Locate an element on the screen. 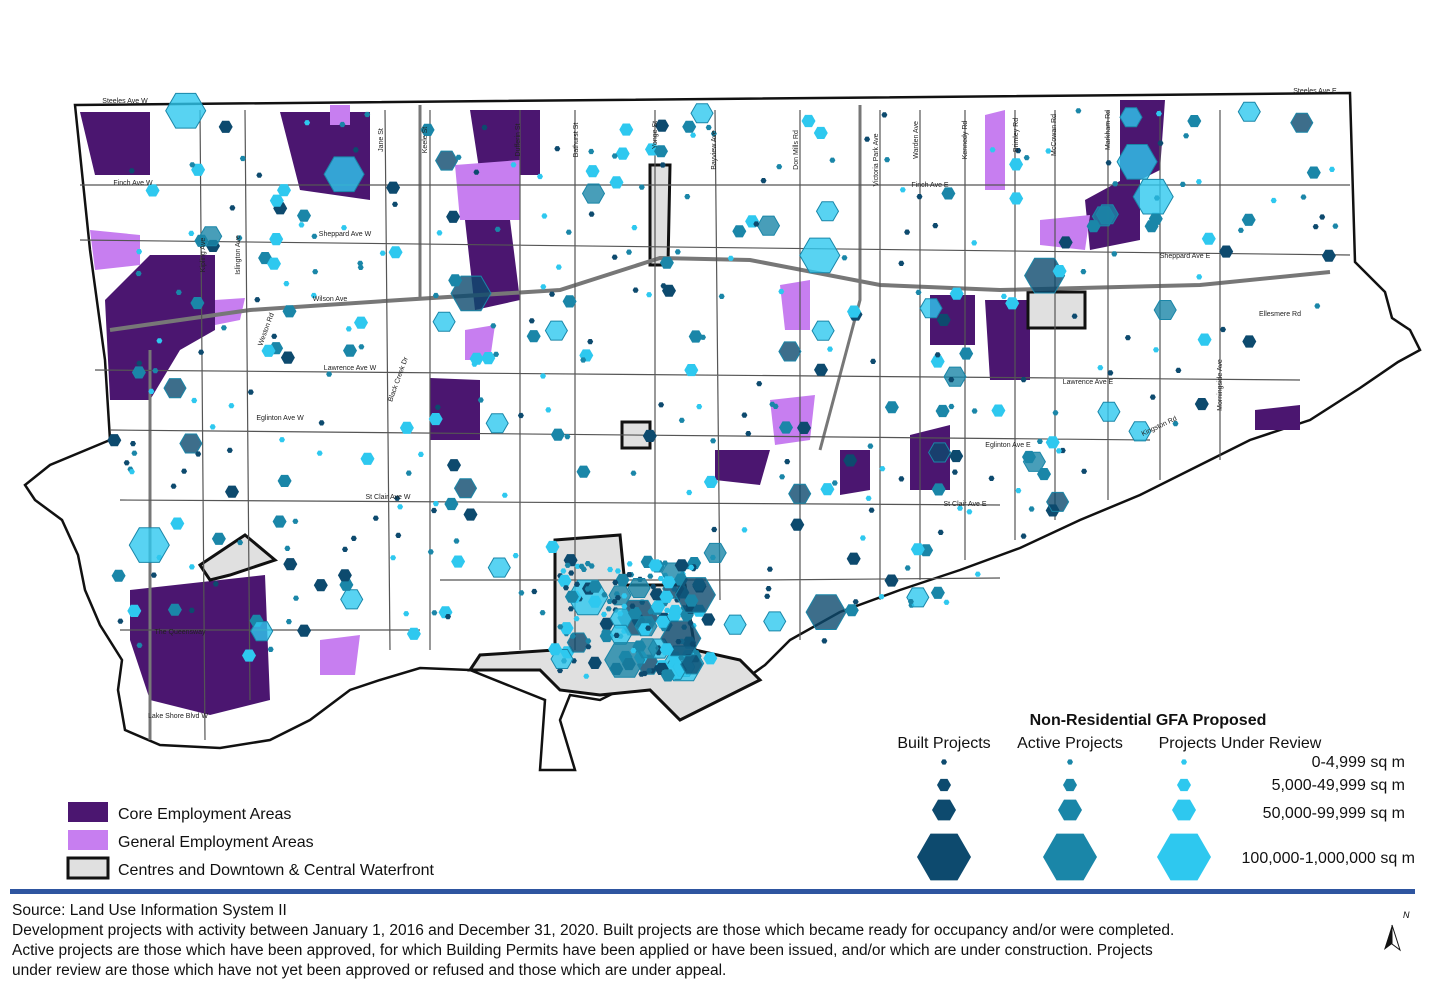 Image resolution: width=1431 pixels, height=990 pixels. street-label: Bayview Ave is located at coordinates (714, 150).